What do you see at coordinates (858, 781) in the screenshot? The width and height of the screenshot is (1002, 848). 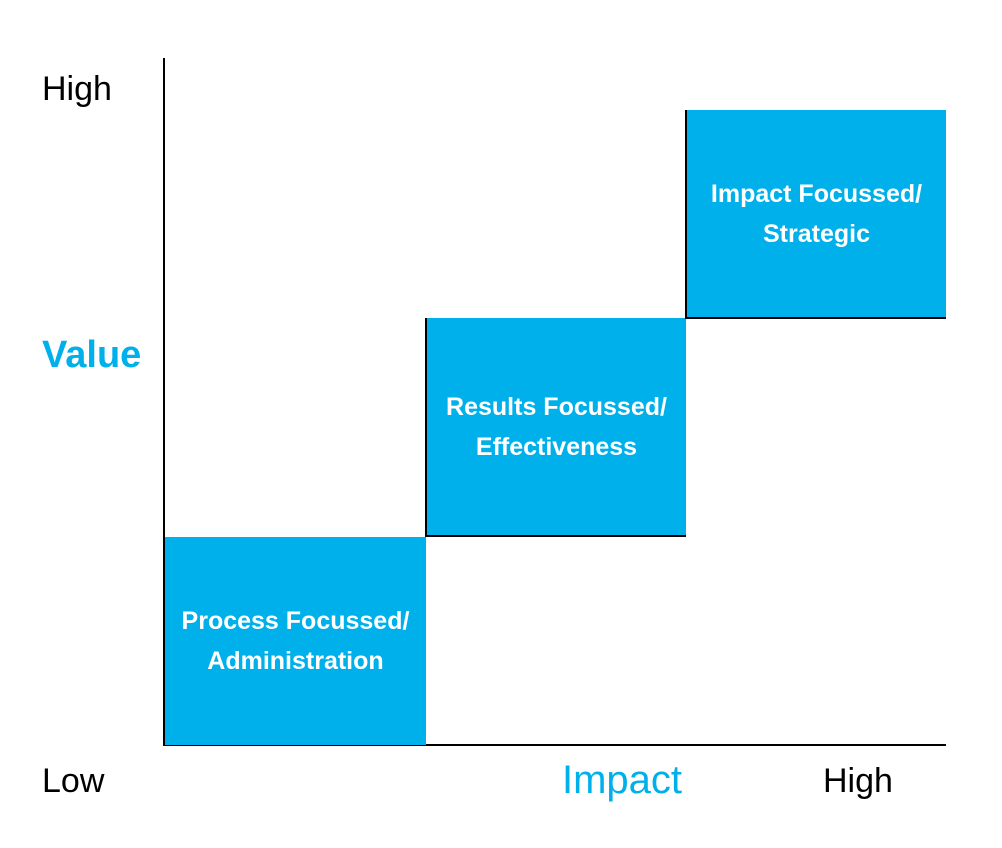 I see `x-axis-high-label: High` at bounding box center [858, 781].